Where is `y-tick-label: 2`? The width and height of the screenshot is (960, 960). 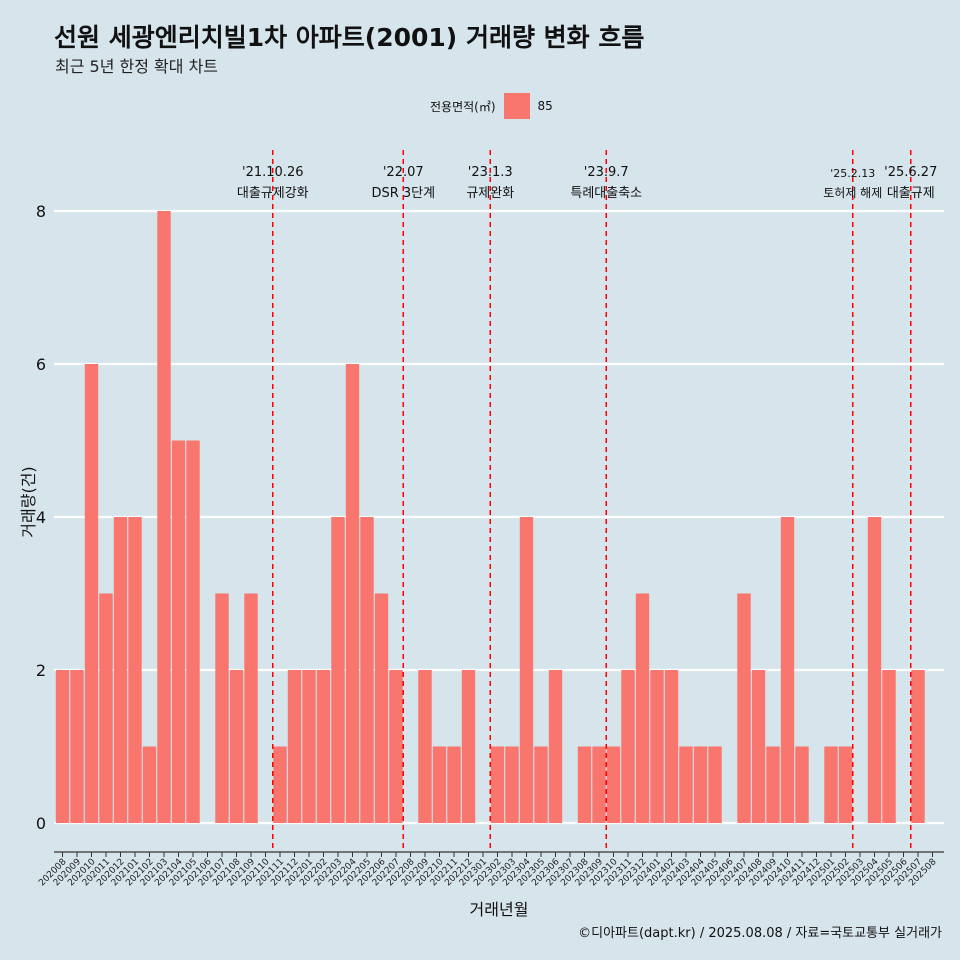 y-tick-label: 2 is located at coordinates (41, 670).